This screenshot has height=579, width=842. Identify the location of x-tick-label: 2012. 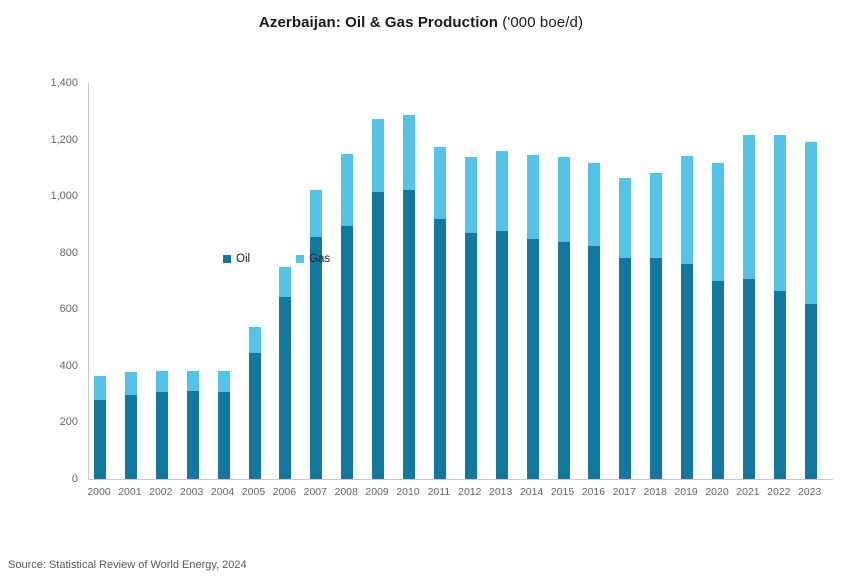
(470, 492).